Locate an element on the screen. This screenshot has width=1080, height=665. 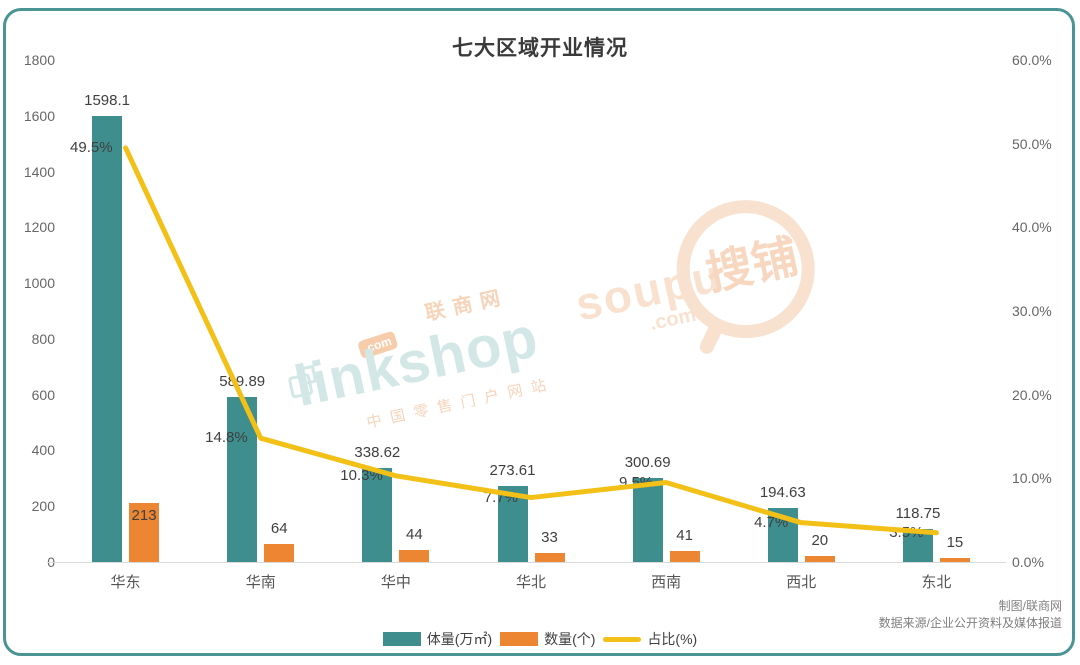
right-axis-tick: 60.0% is located at coordinates (1032, 60).